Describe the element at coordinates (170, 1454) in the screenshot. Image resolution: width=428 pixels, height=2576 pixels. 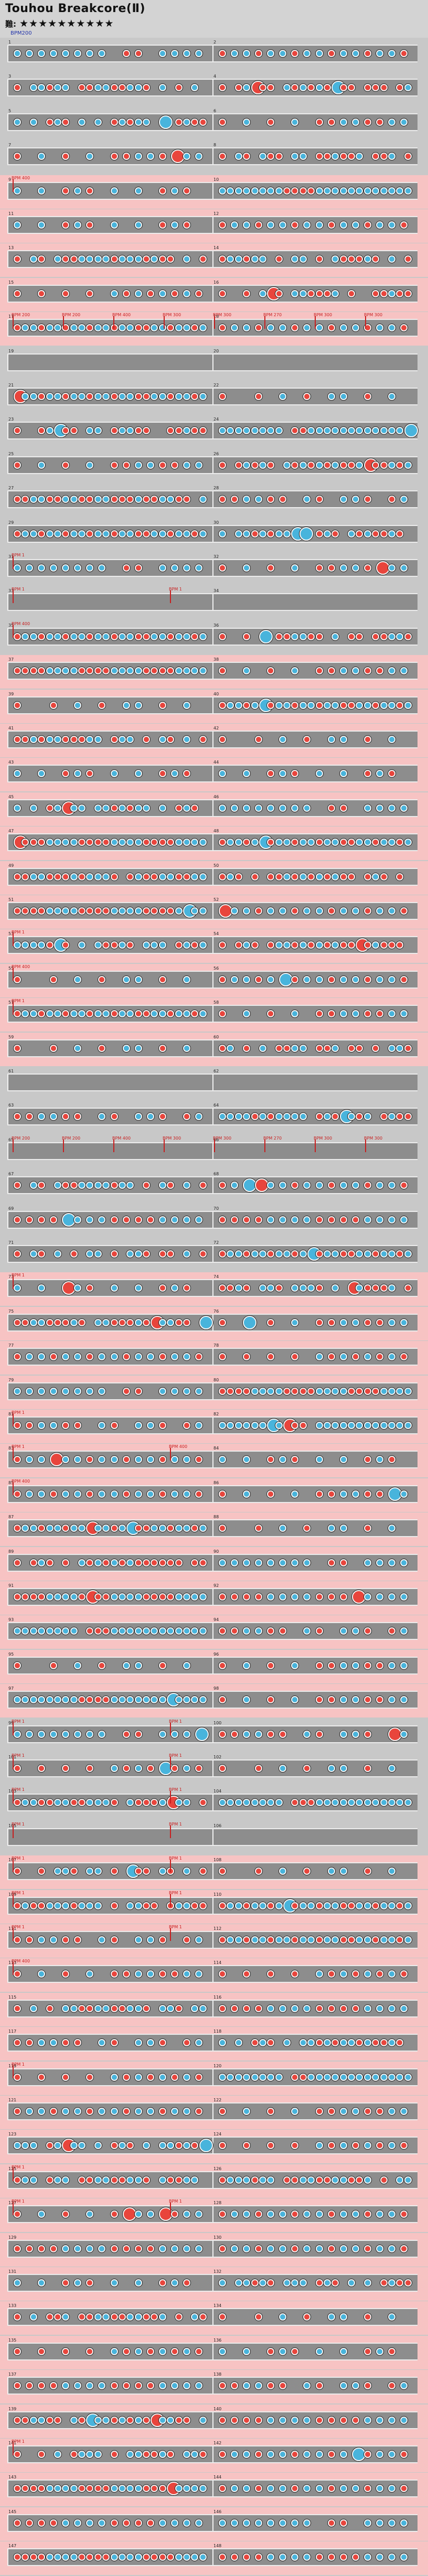
I see `tempo-change-marker` at that location.